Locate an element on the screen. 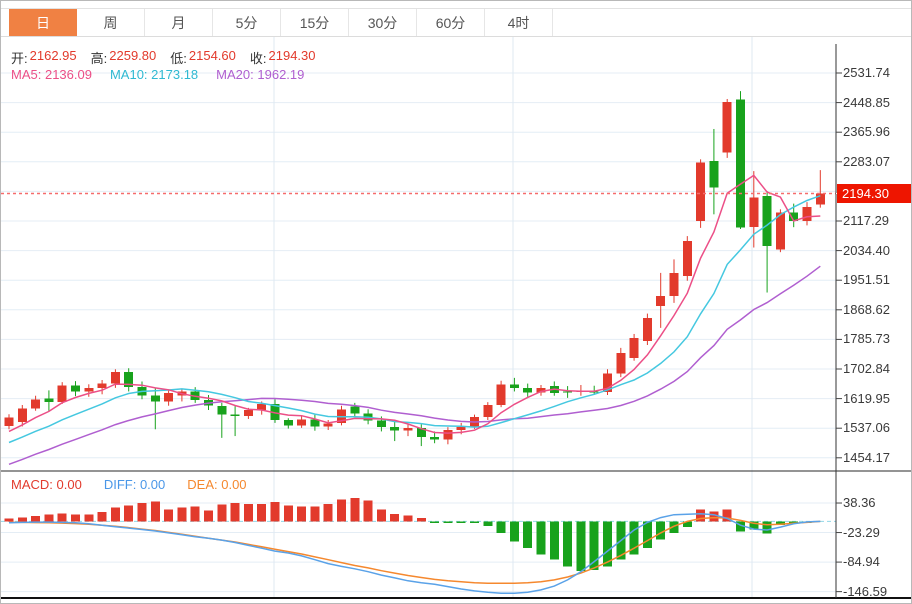  price-axis-label: 2117.29 is located at coordinates (866, 220).